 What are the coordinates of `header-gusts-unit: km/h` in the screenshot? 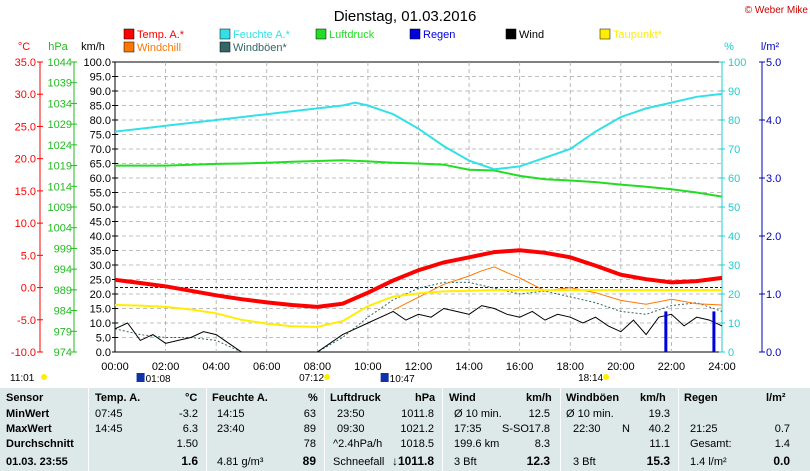 It's located at (653, 398).